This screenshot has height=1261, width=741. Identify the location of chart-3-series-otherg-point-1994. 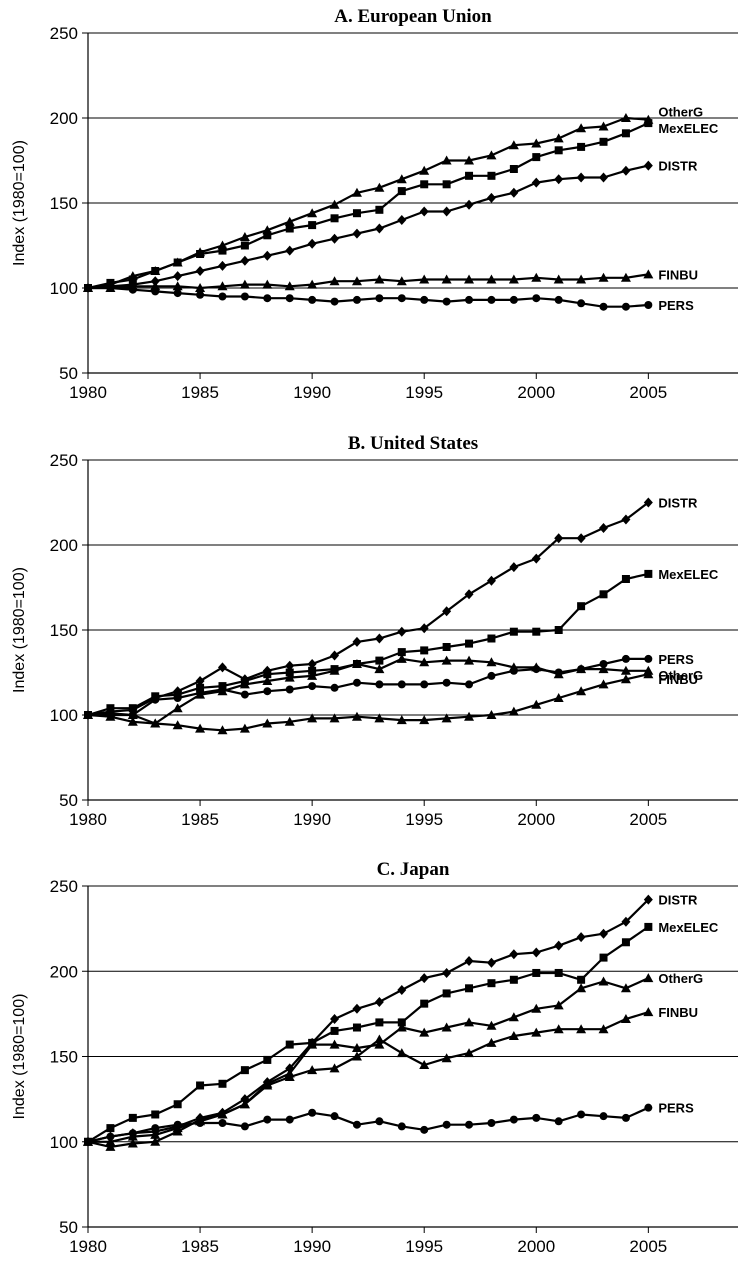
(401, 1027).